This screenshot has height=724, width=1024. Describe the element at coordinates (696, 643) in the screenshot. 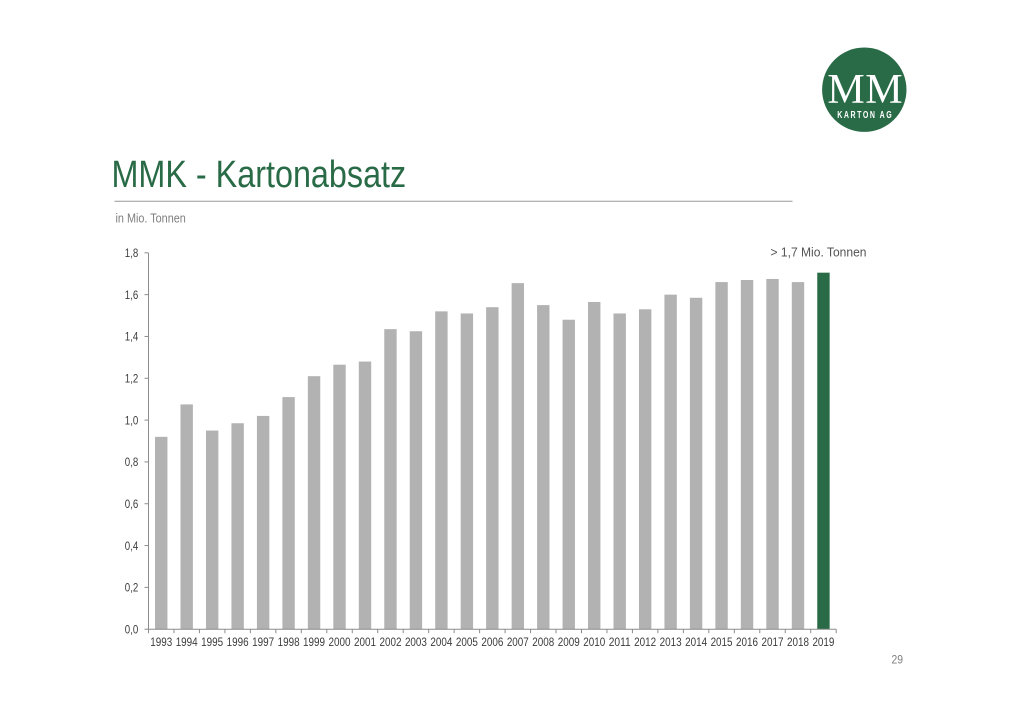

I see `svg-text: 2014` at that location.